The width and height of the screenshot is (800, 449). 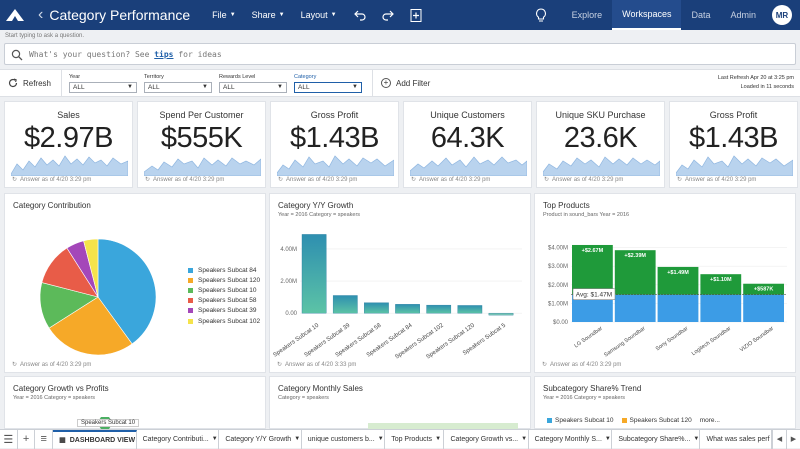 I want to click on tab-list-icon: ≡, so click(x=44, y=439).